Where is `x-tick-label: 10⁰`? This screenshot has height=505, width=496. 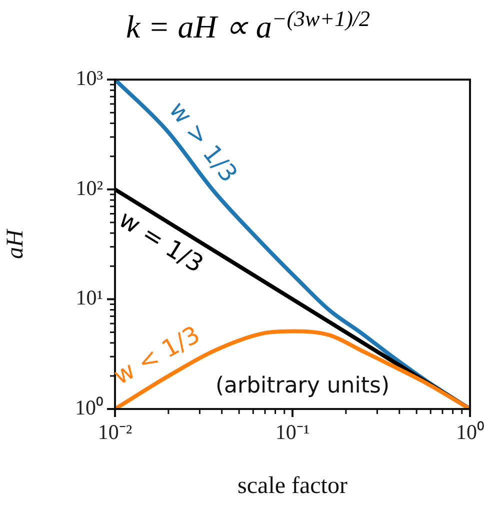
x-tick-label: 10⁰ is located at coordinates (470, 432).